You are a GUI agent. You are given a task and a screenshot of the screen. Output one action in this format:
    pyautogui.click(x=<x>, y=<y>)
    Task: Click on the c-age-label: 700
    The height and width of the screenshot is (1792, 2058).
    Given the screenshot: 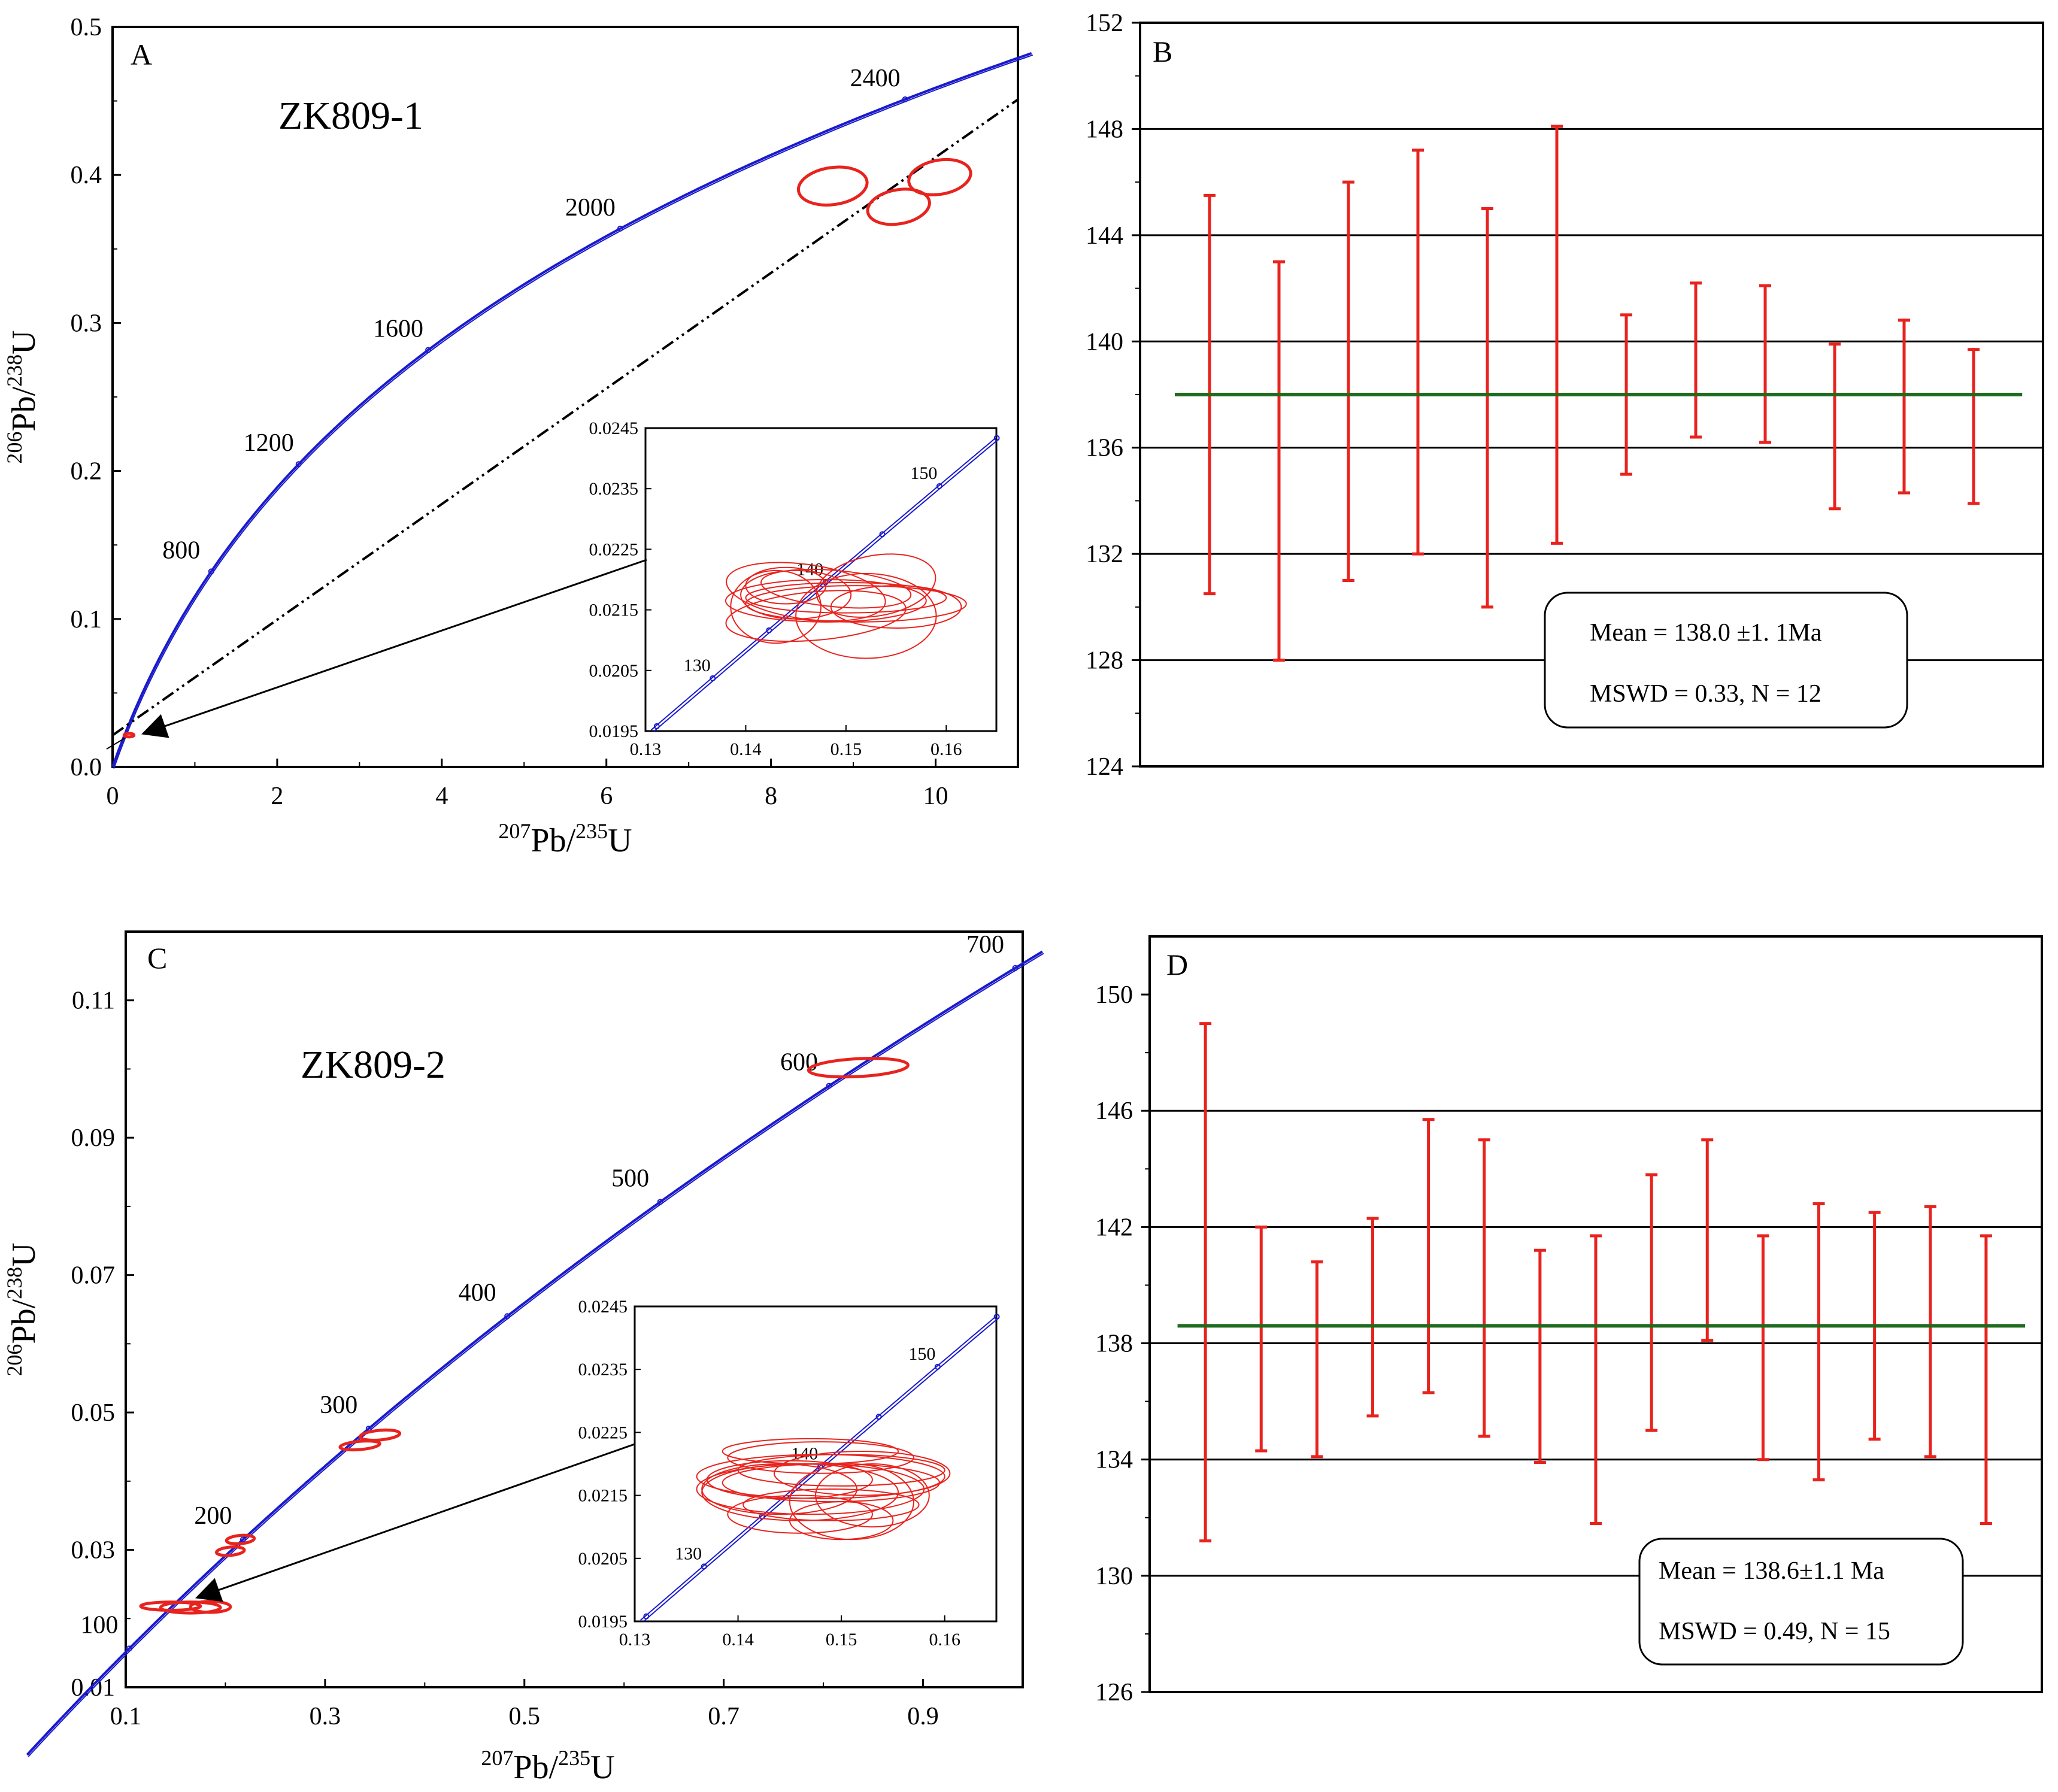 What is the action you would take?
    pyautogui.click(x=985, y=945)
    